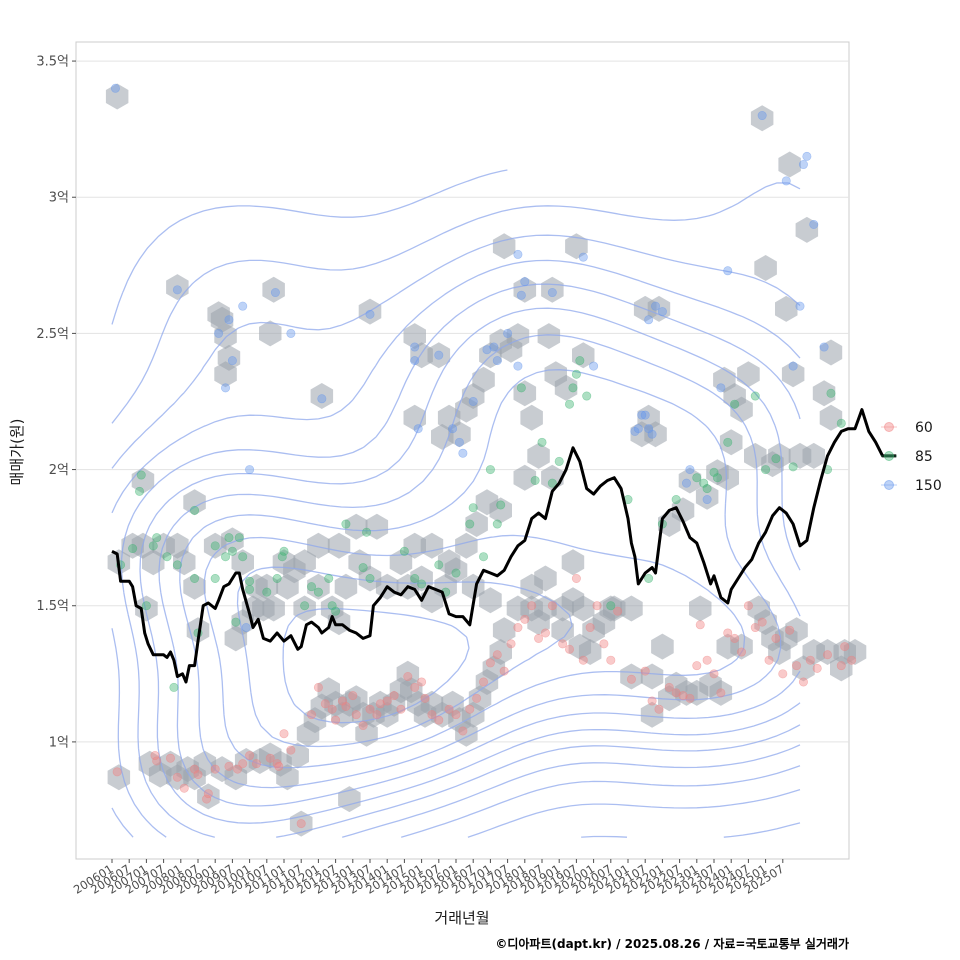 The image size is (960, 960). Describe the element at coordinates (461, 918) in the screenshot. I see `x-axis-title: 거래년월` at that location.